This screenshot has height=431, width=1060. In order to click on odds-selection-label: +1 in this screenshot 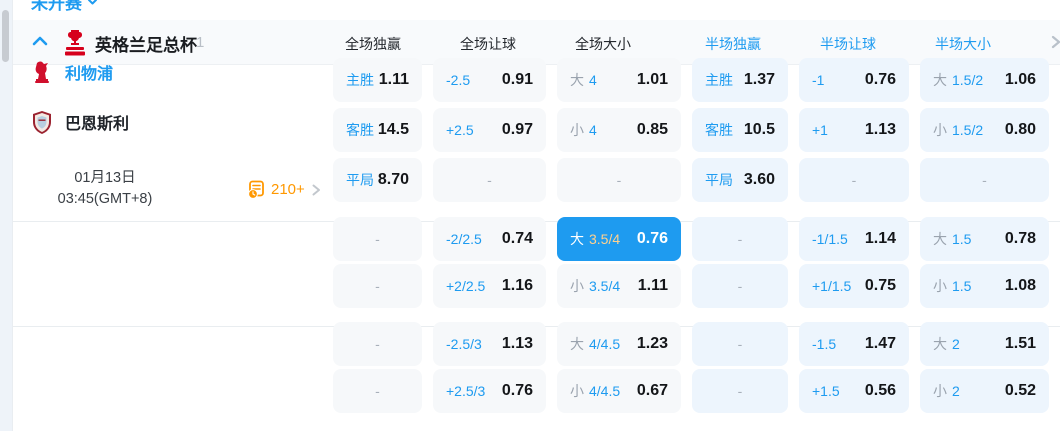, I will do `click(820, 130)`.